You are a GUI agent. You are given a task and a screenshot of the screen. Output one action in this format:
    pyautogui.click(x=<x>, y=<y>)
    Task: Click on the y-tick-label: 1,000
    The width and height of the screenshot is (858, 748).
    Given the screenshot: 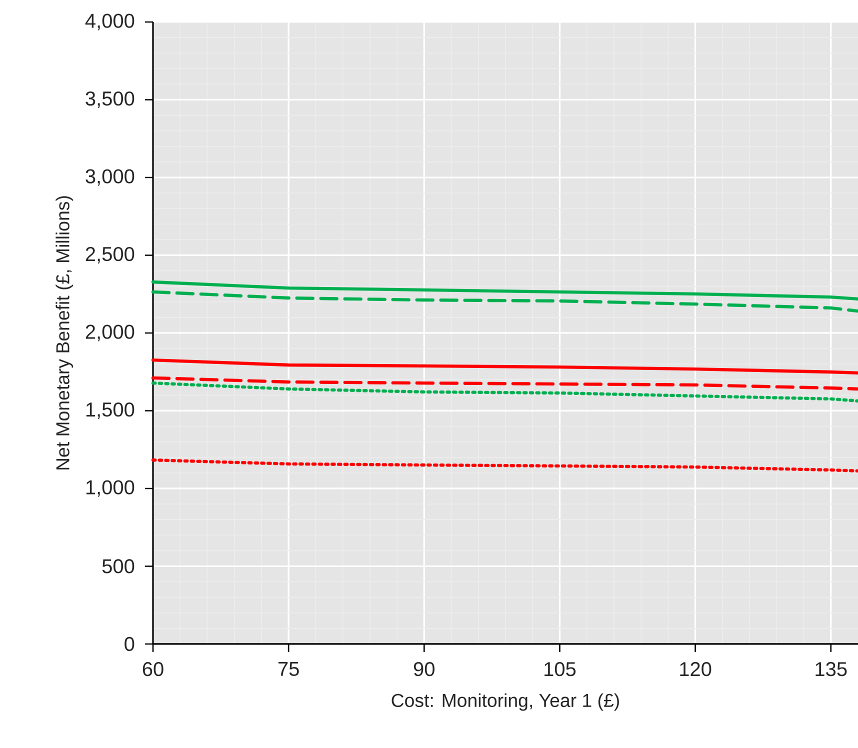 What is the action you would take?
    pyautogui.click(x=110, y=488)
    